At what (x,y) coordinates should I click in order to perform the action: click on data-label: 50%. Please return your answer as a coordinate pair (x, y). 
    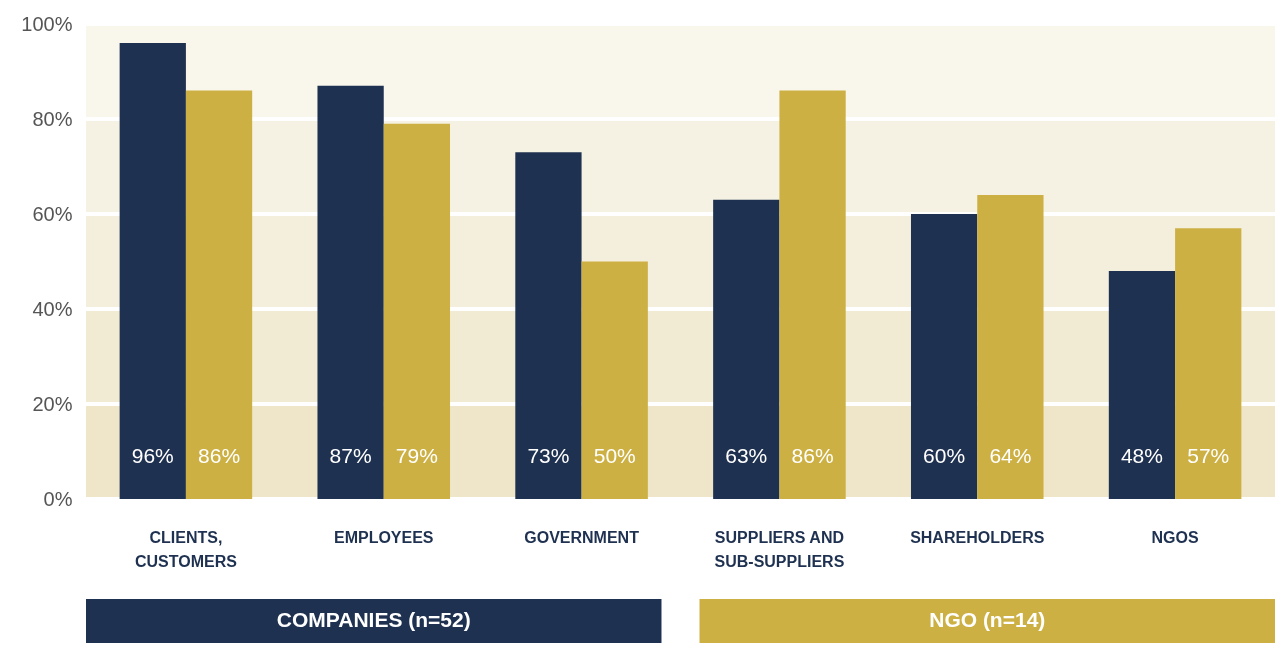
    Looking at the image, I should click on (614, 455).